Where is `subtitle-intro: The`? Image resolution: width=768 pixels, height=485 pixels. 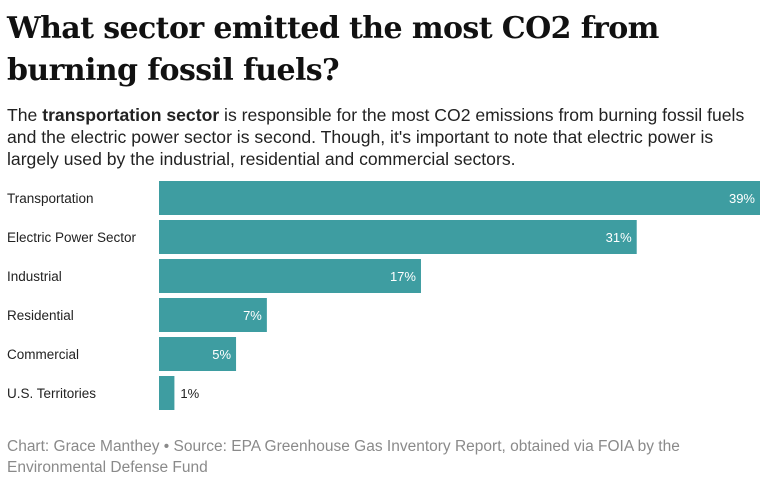 subtitle-intro: The is located at coordinates (25, 115).